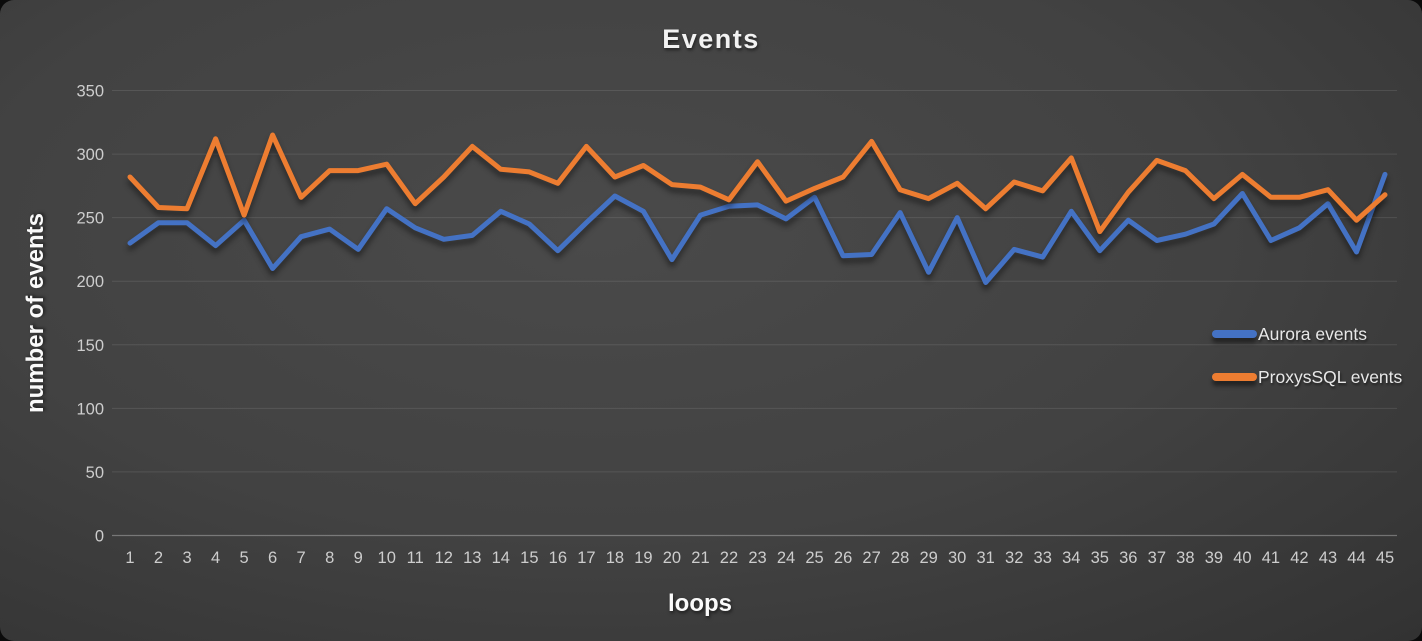  I want to click on x-tick-label: 3, so click(186, 558).